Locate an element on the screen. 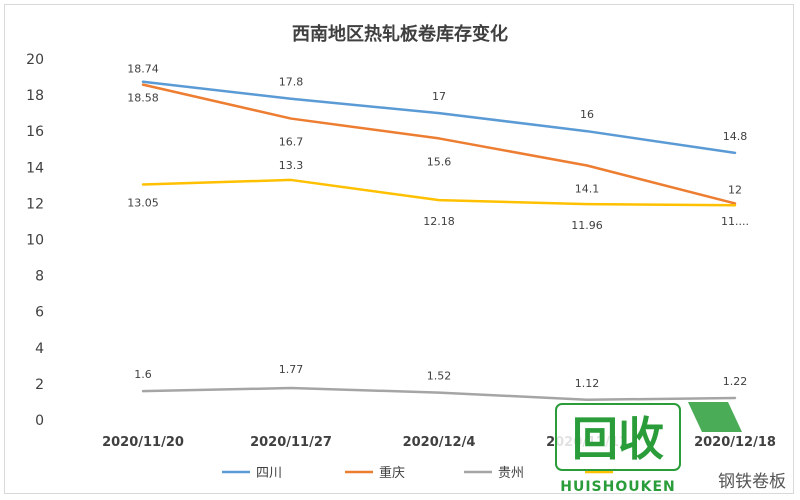 The height and width of the screenshot is (500, 800). legend-label: 贵州 is located at coordinates (511, 473).